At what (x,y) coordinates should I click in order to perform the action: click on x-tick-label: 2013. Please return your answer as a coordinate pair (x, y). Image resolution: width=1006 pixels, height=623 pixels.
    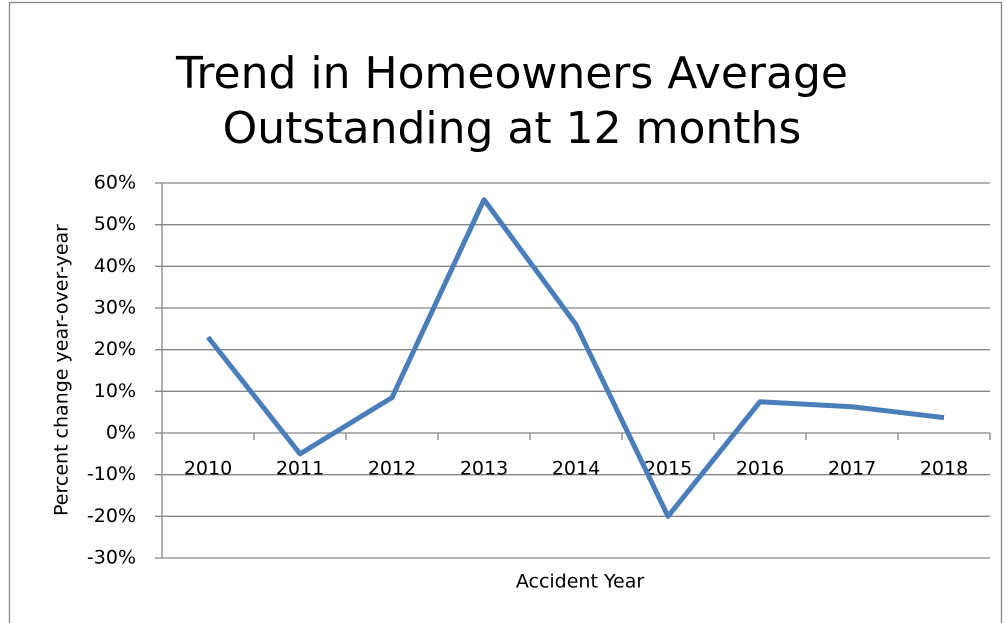
    Looking at the image, I should click on (484, 469).